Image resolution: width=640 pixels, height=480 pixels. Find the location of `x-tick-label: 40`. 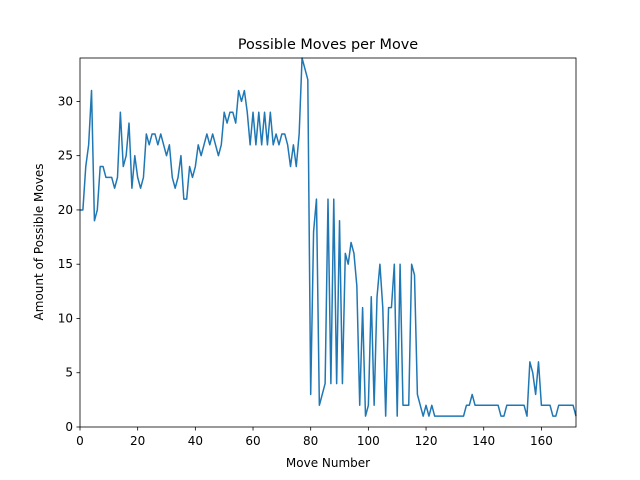

x-tick-label: 40 is located at coordinates (195, 441).